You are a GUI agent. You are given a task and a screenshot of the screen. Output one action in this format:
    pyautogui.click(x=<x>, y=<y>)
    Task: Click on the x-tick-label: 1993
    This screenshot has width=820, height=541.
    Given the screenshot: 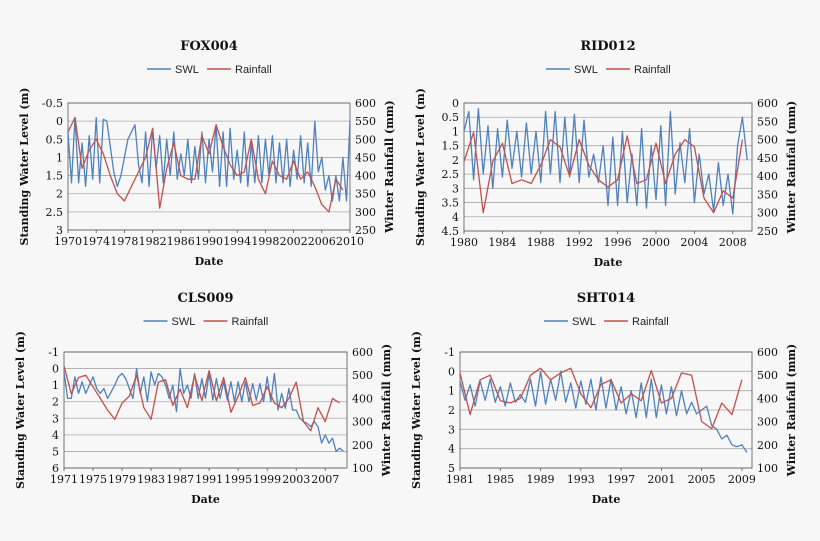 What is the action you would take?
    pyautogui.click(x=581, y=479)
    